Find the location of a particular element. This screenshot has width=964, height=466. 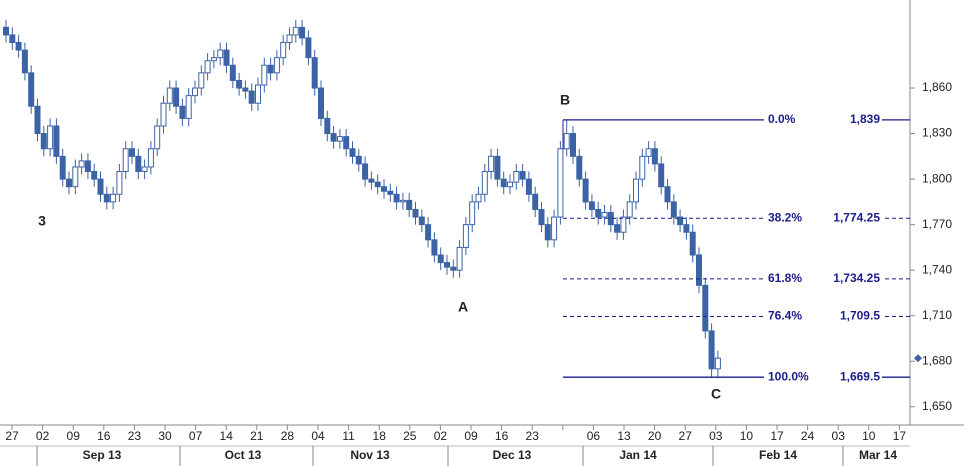

fib-label: 100.0% is located at coordinates (788, 376).